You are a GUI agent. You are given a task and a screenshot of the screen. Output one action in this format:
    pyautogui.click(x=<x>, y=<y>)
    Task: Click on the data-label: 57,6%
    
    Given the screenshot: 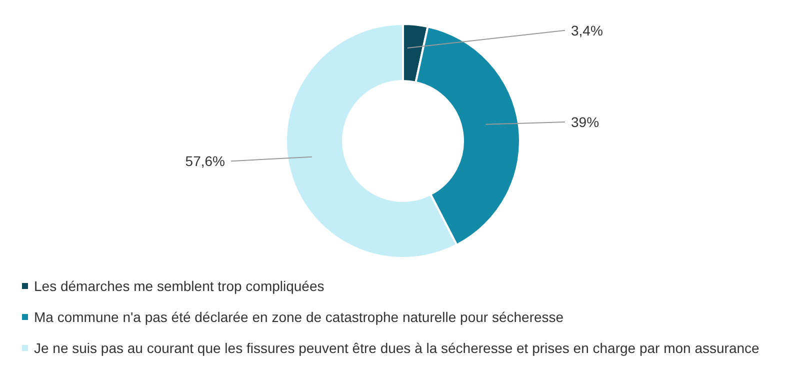 What is the action you would take?
    pyautogui.click(x=205, y=161)
    